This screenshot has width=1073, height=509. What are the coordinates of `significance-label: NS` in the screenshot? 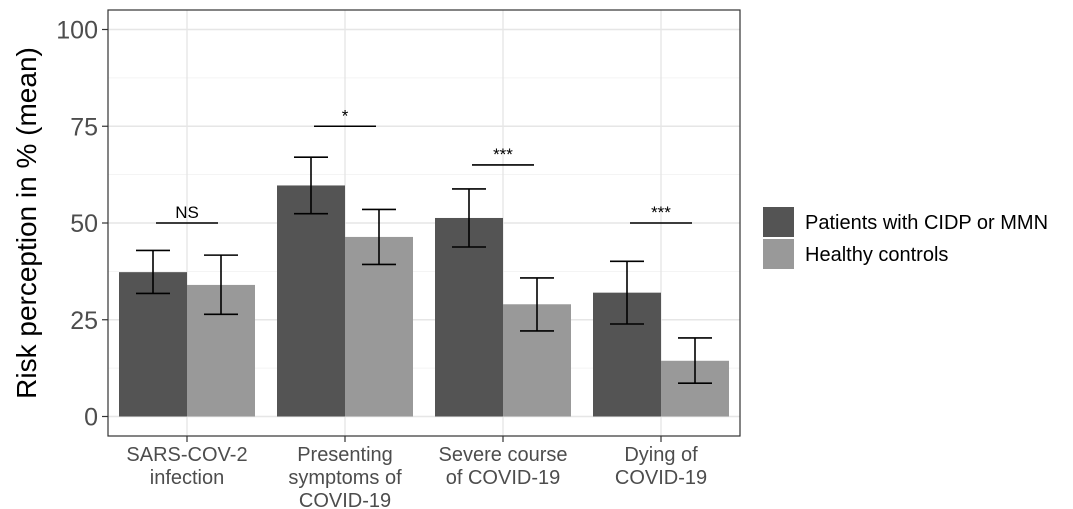 It's located at (187, 212).